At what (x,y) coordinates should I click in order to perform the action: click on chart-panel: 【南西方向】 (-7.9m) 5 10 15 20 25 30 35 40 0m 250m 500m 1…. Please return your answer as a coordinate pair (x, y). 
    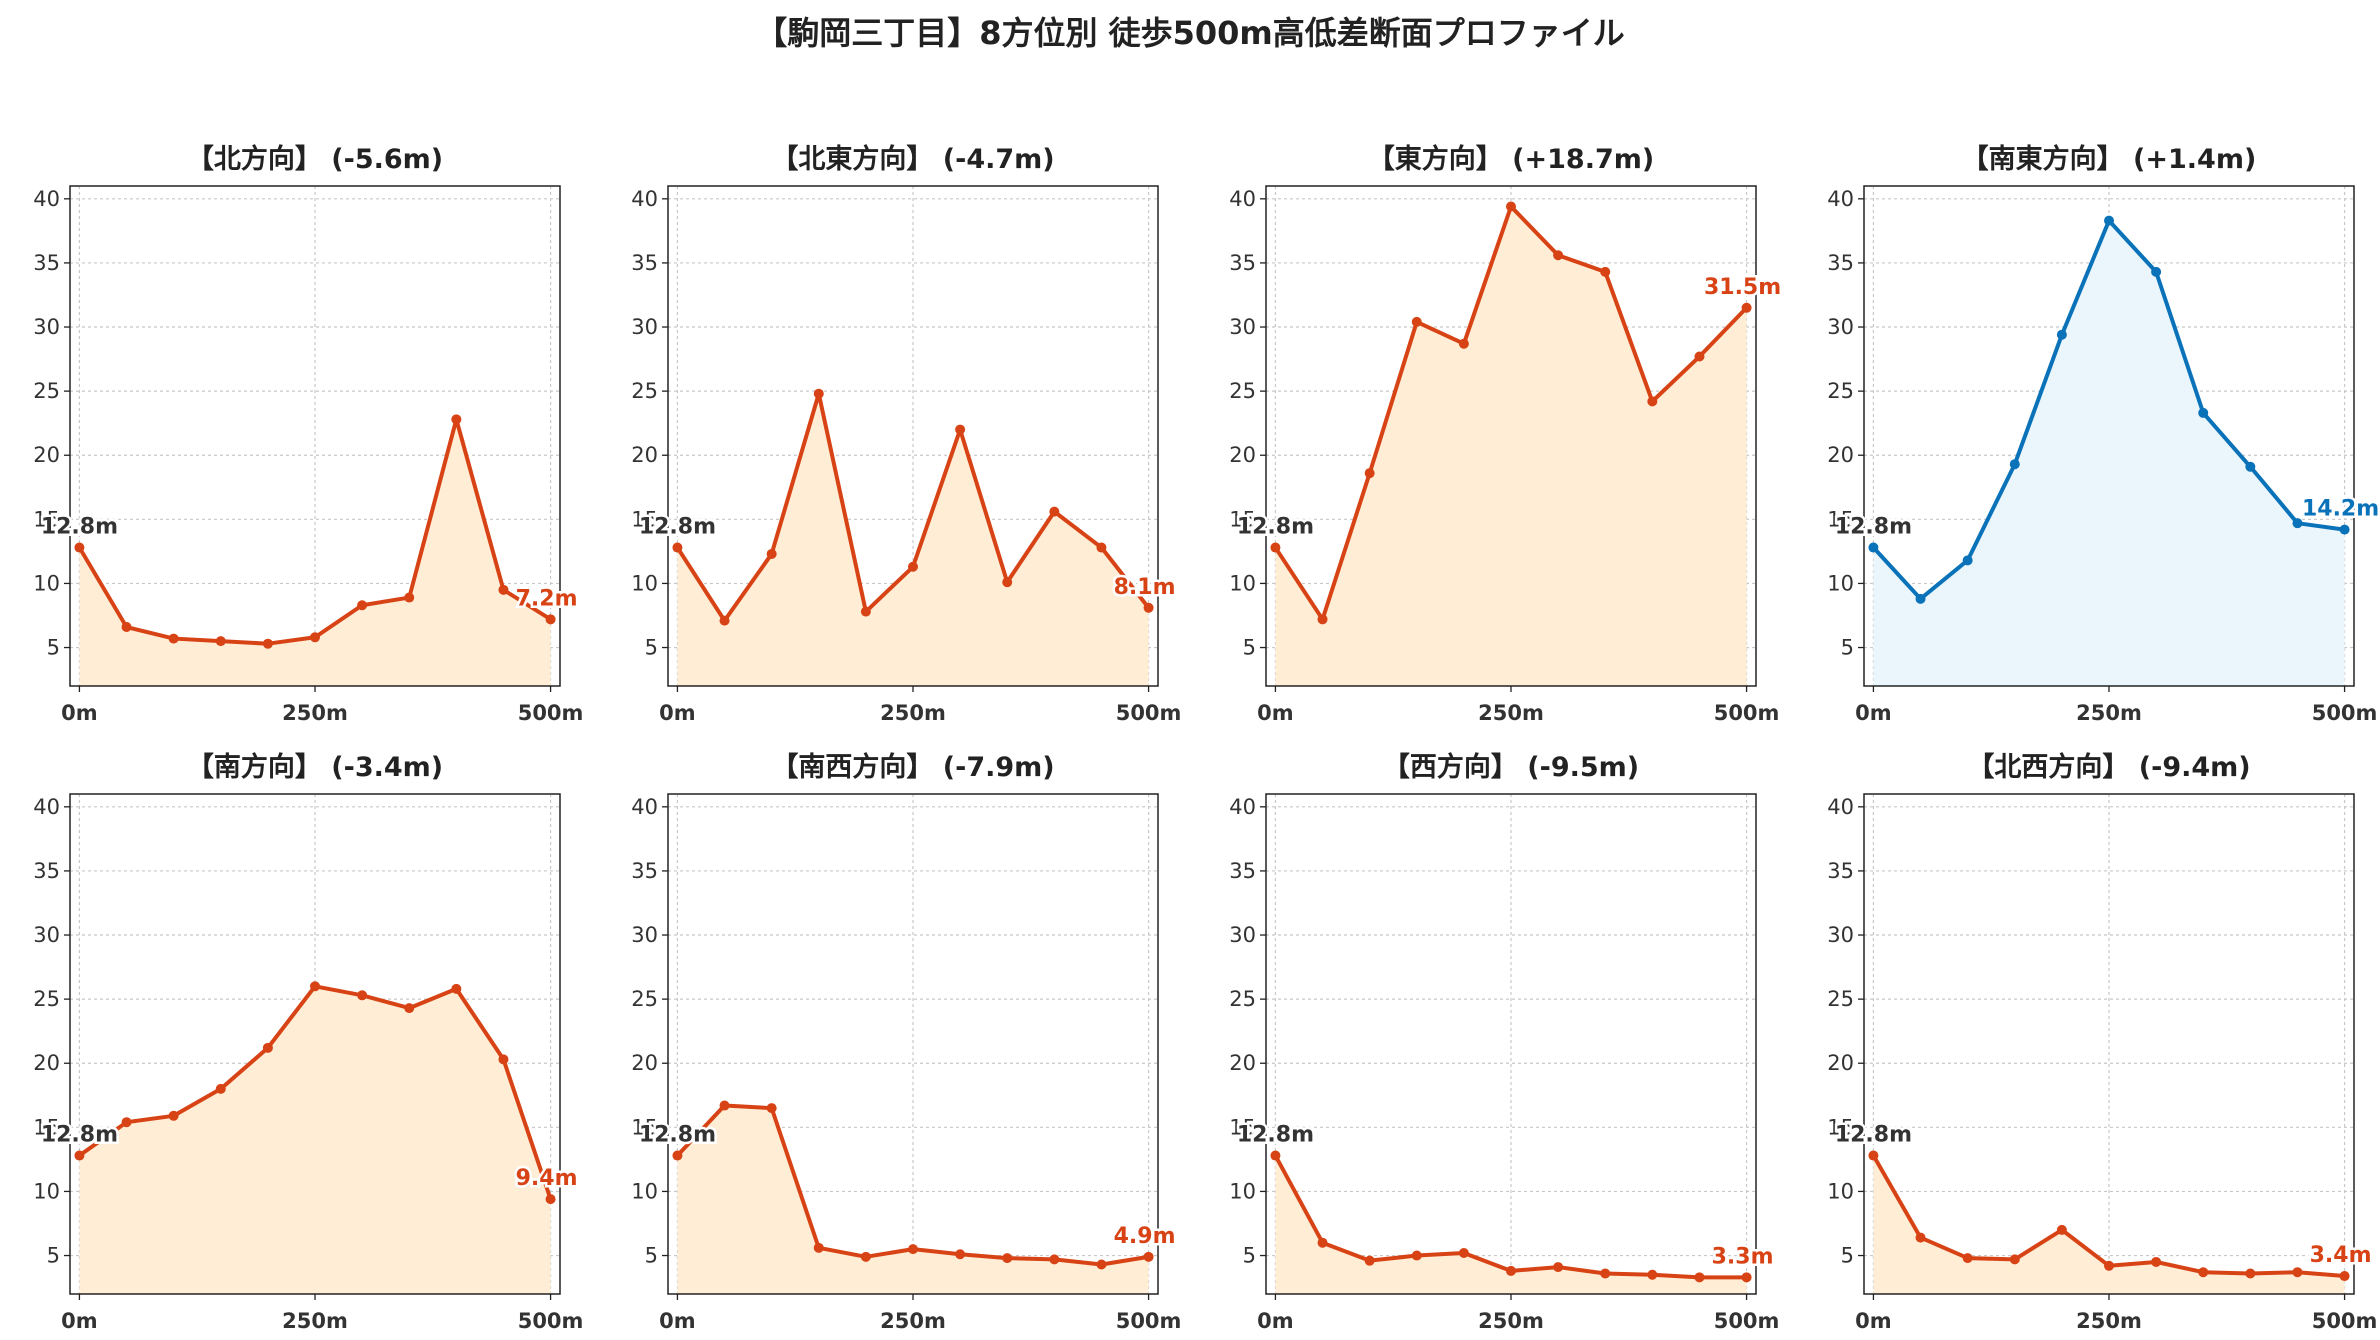
    Looking at the image, I should click on (906, 1042).